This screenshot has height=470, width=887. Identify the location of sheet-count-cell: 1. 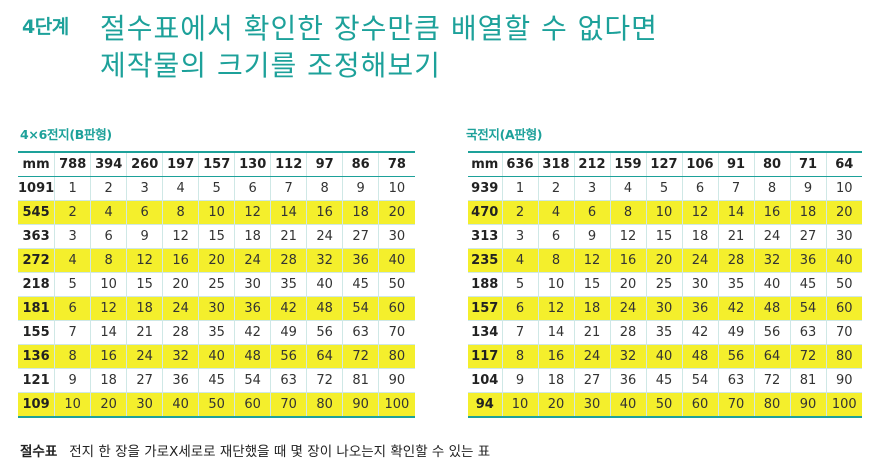
(73, 188).